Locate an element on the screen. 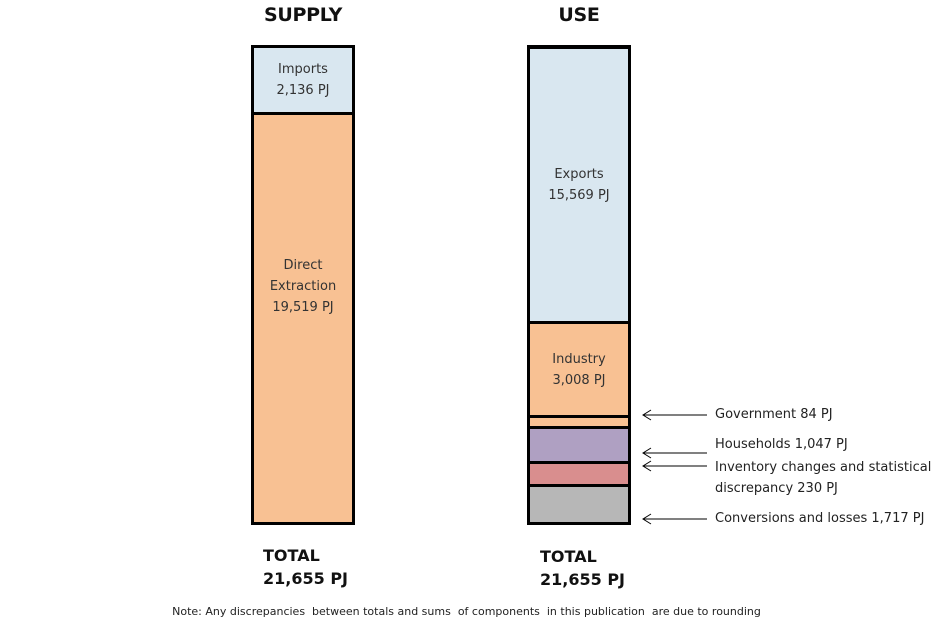 The height and width of the screenshot is (624, 945). segment-exports: Exports 15,569 PJ is located at coordinates (579, 185).